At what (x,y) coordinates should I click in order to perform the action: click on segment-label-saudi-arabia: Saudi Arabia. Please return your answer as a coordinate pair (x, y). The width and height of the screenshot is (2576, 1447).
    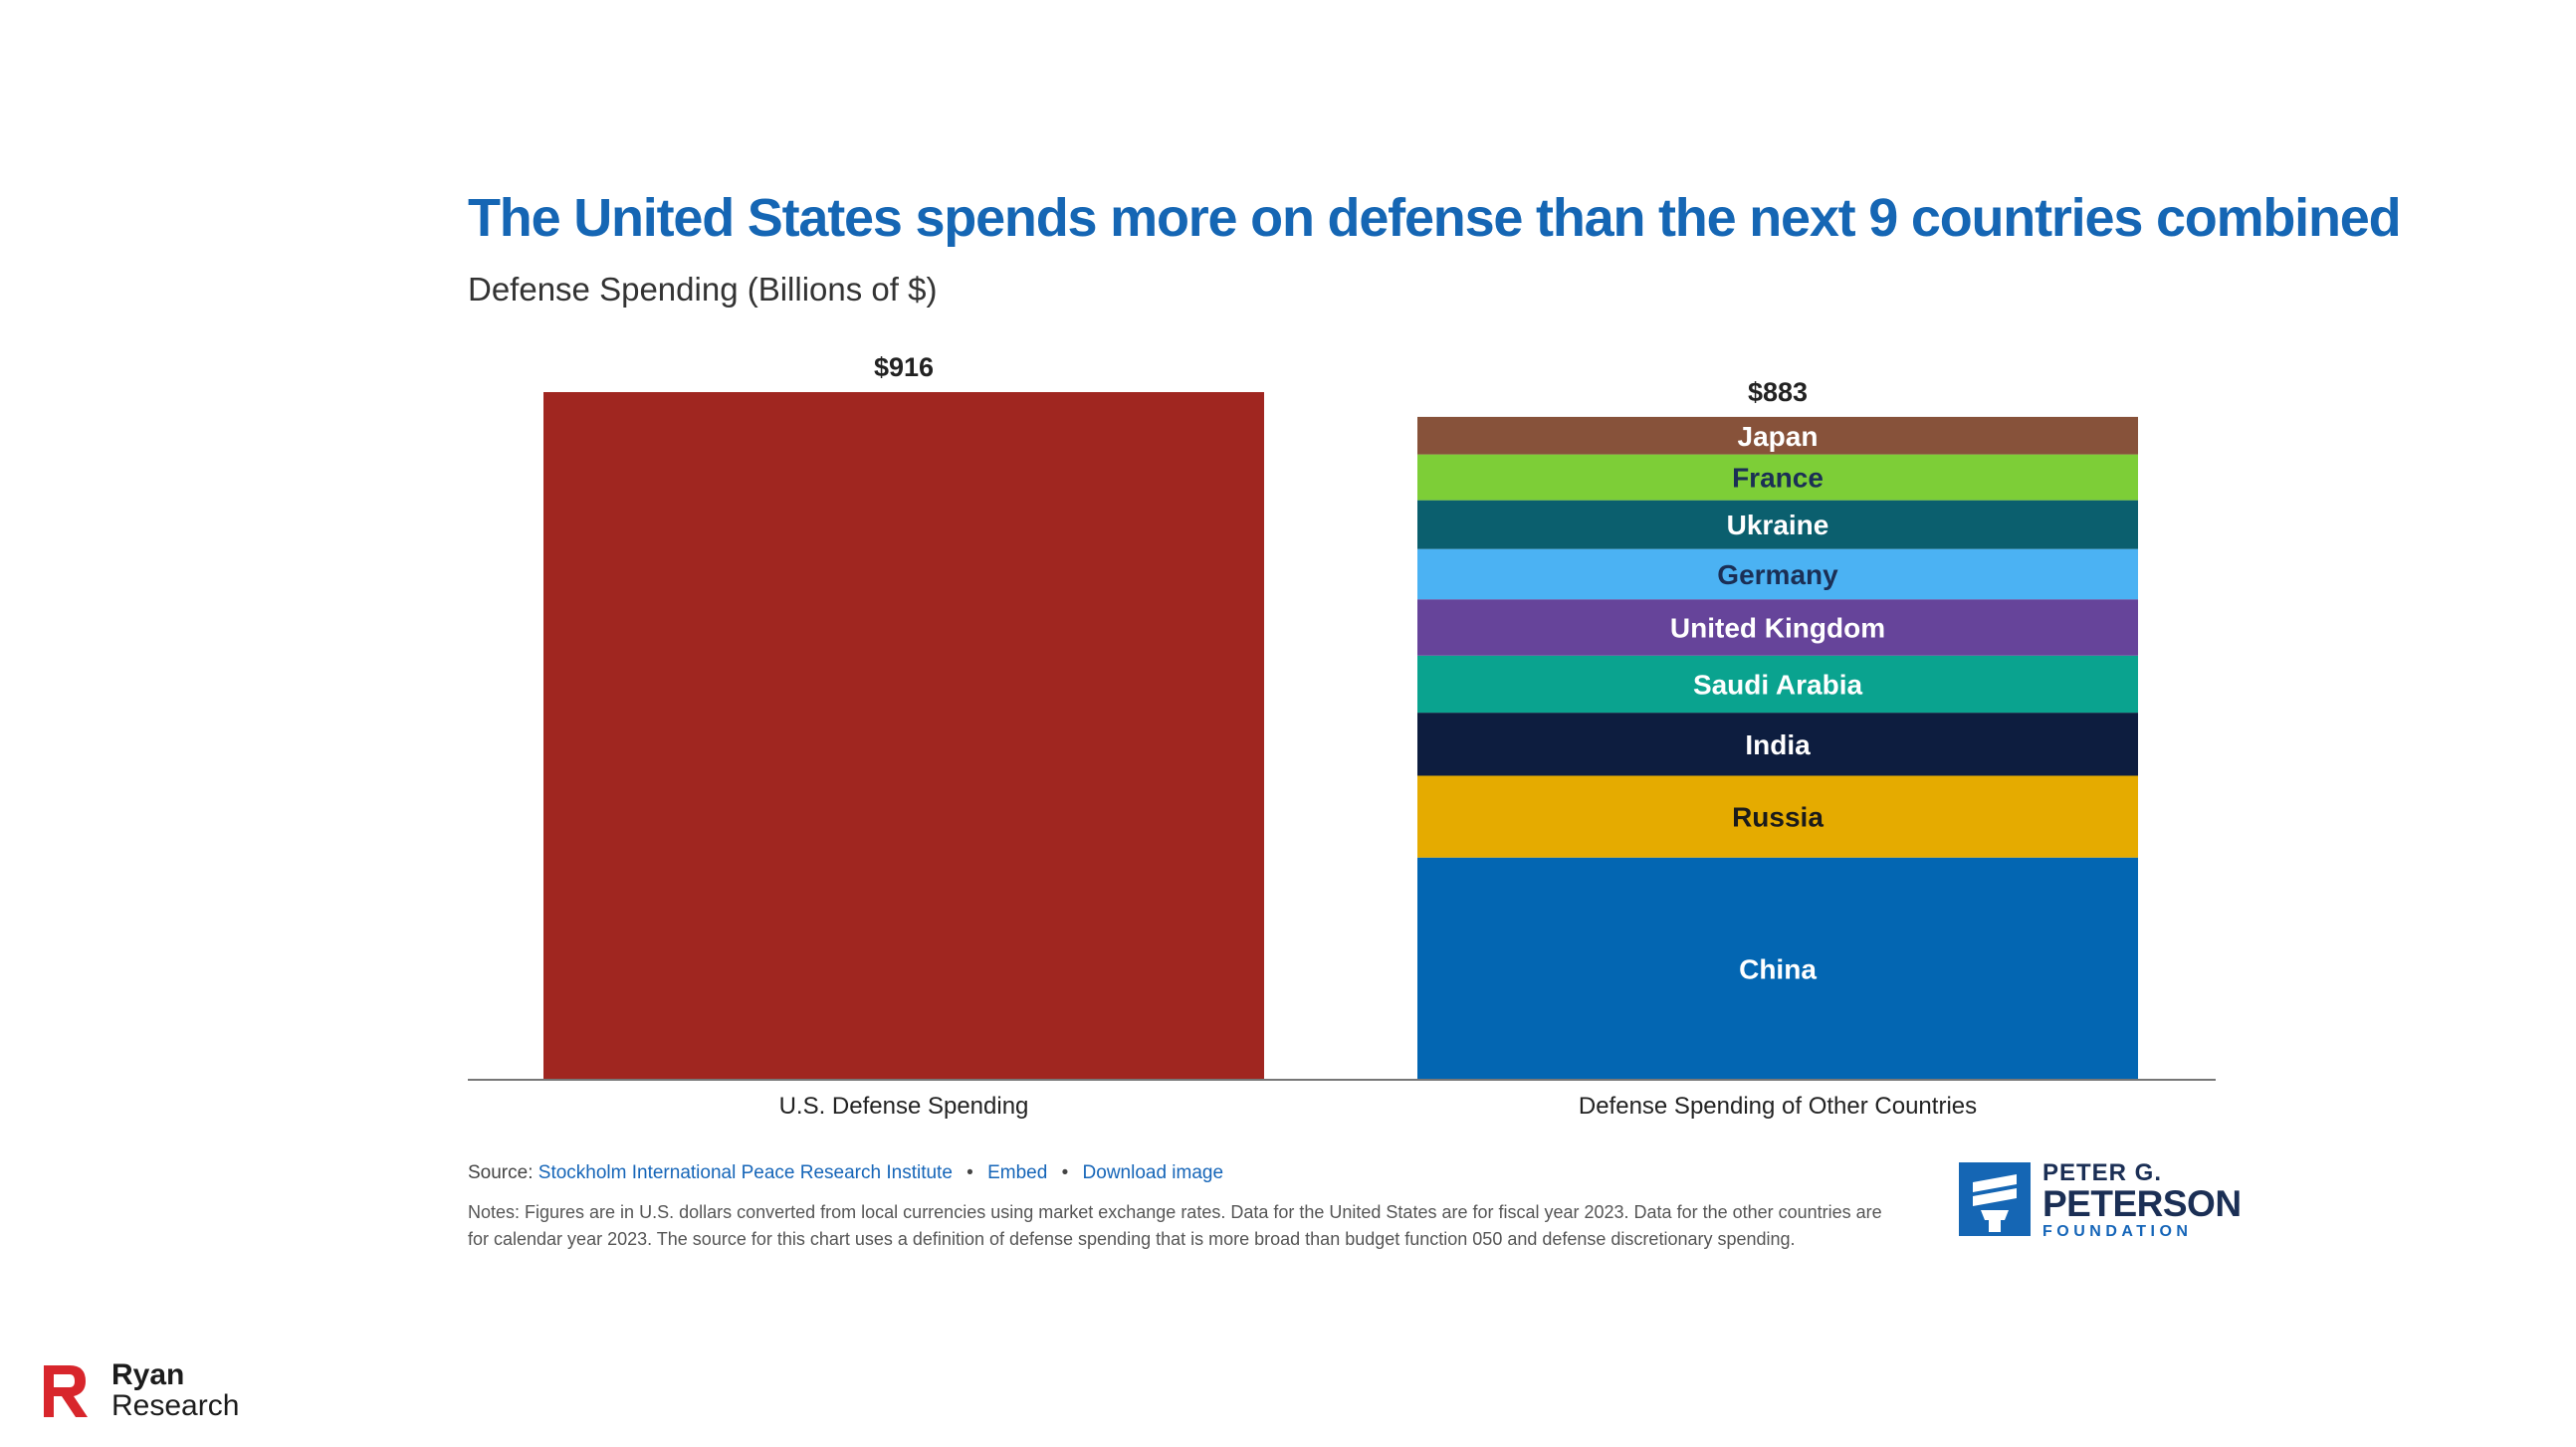
    Looking at the image, I should click on (1778, 684).